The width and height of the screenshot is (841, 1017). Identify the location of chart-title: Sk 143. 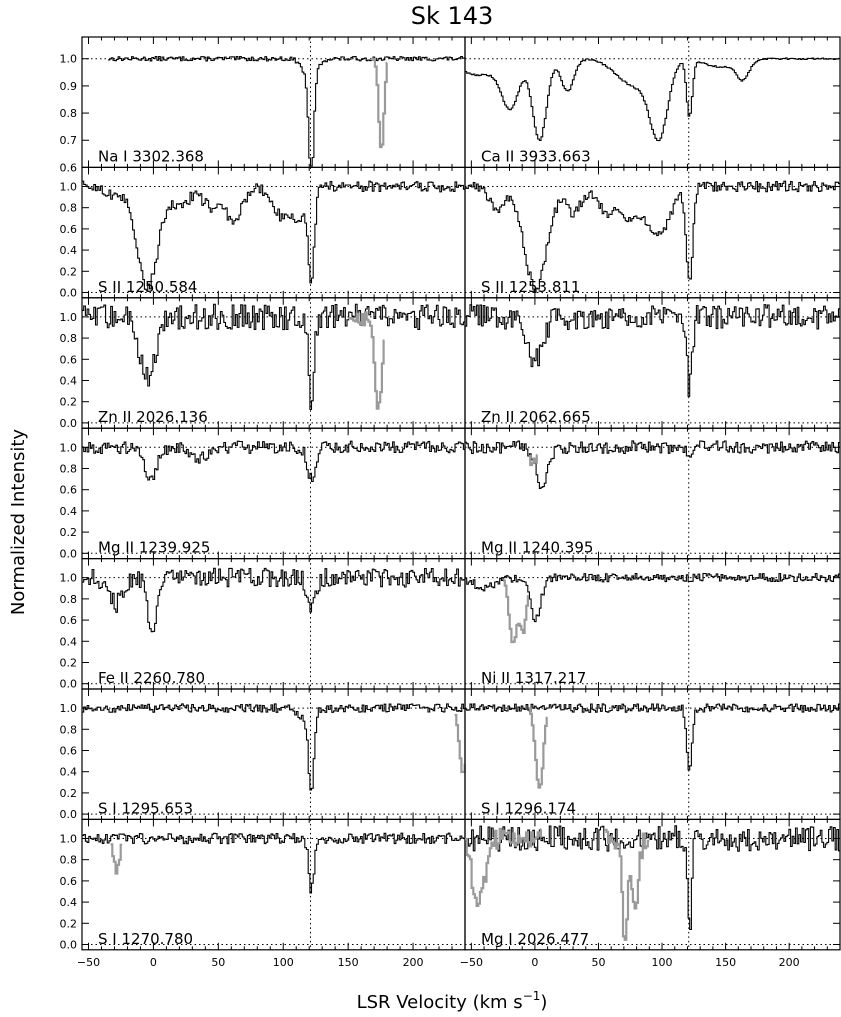
(452, 16).